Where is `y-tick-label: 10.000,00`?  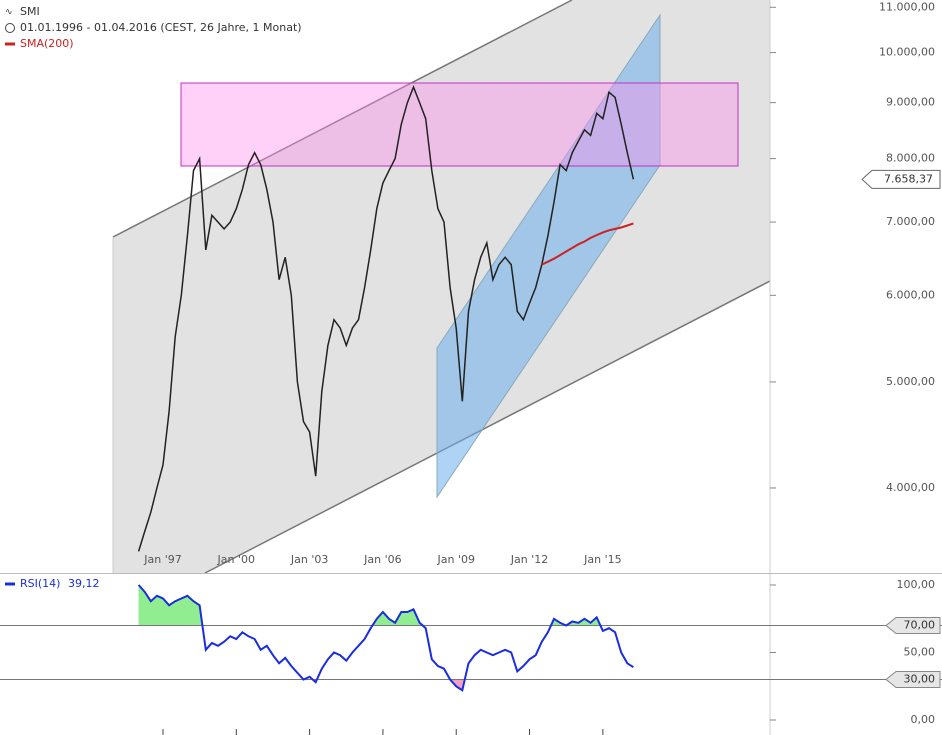 y-tick-label: 10.000,00 is located at coordinates (907, 52).